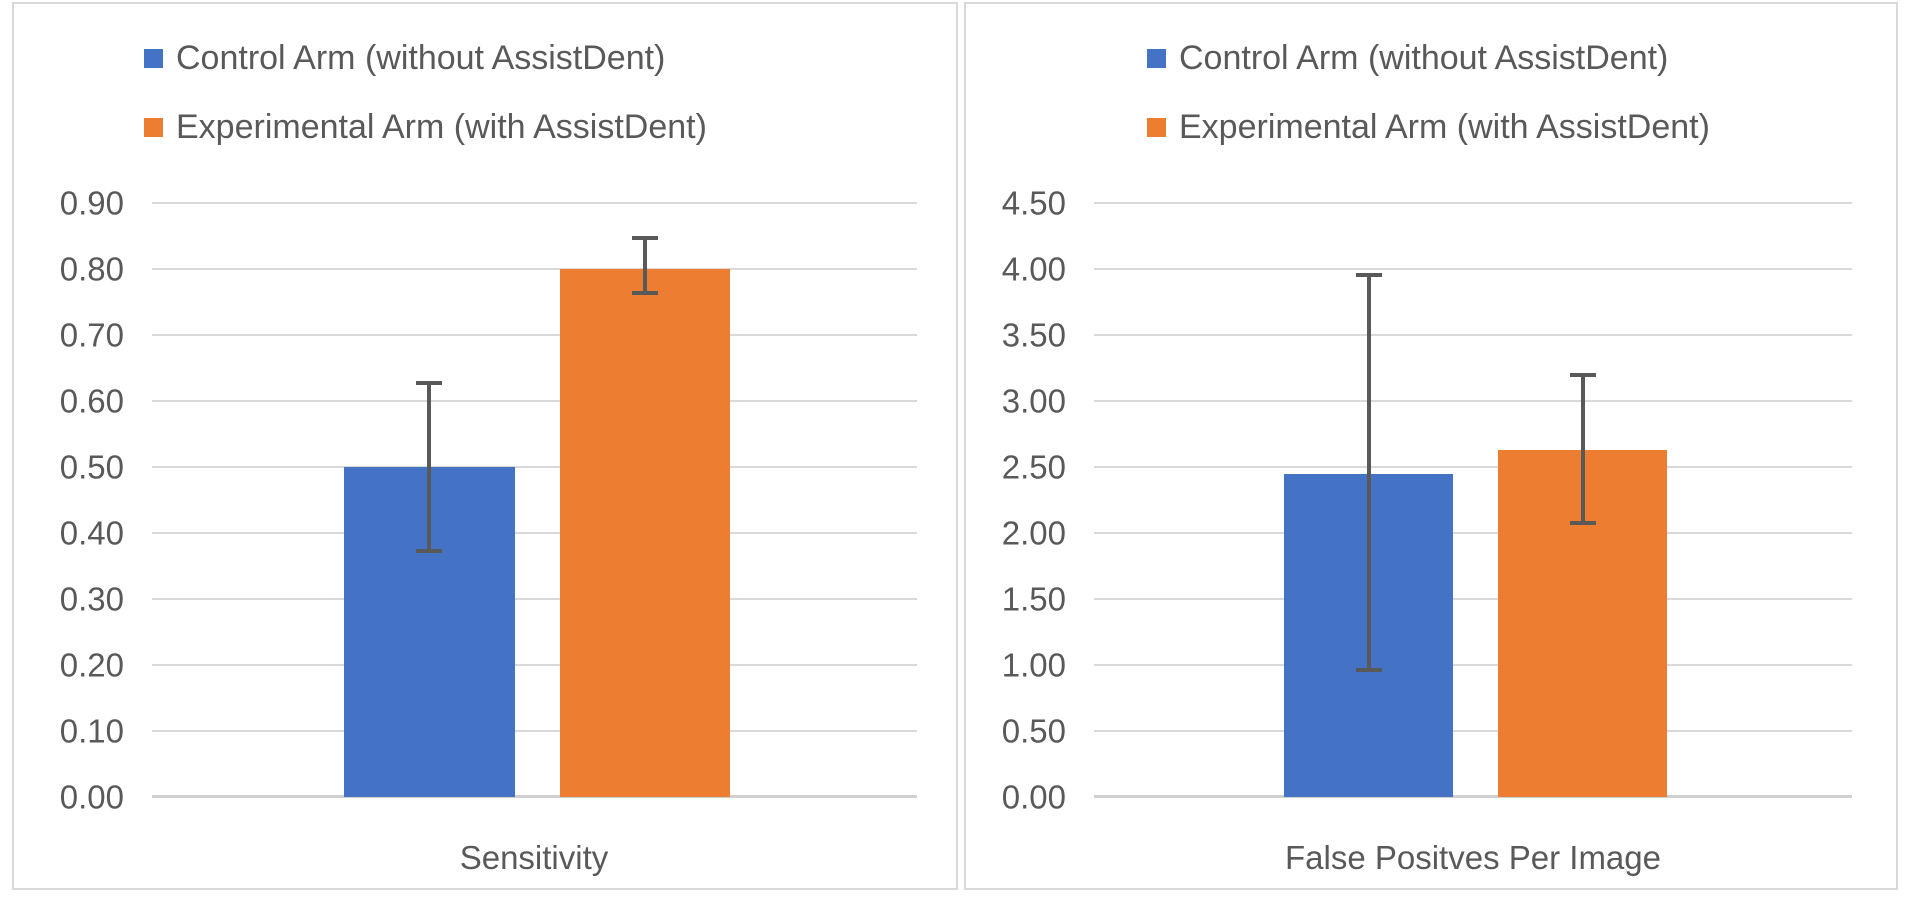  Describe the element at coordinates (1033, 269) in the screenshot. I see `y-axis-tick-label: 4.00` at that location.